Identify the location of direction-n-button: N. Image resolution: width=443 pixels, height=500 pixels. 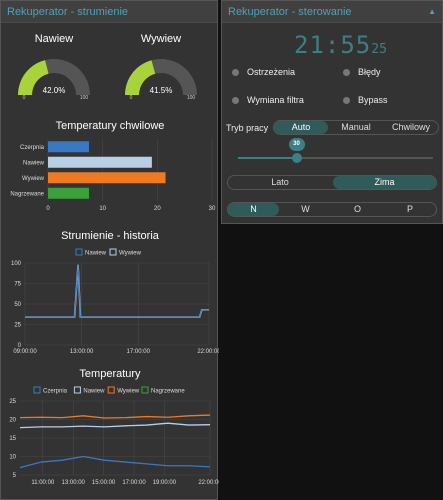
(253, 209).